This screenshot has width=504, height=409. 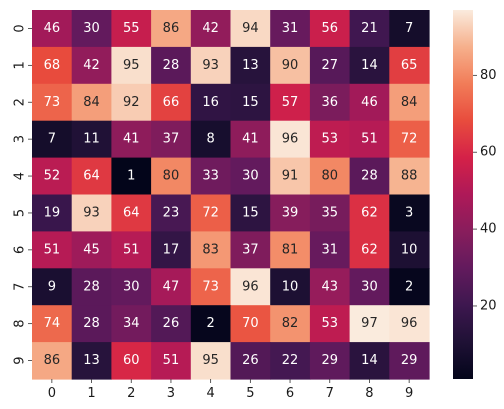 What do you see at coordinates (52, 393) in the screenshot?
I see `x-tick-label: 0` at bounding box center [52, 393].